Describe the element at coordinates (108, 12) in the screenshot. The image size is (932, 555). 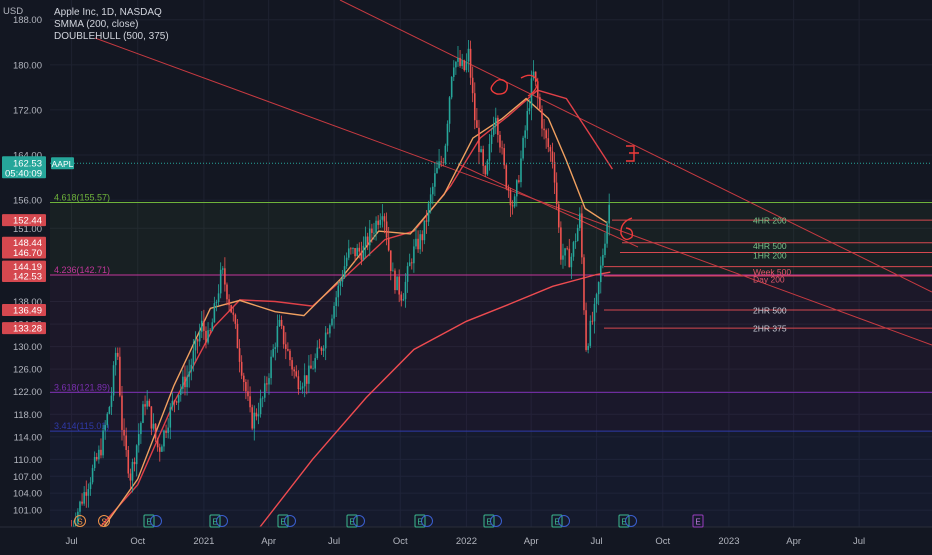
I see `chart-title: Apple Inc, 1D, NASDAQ` at that location.